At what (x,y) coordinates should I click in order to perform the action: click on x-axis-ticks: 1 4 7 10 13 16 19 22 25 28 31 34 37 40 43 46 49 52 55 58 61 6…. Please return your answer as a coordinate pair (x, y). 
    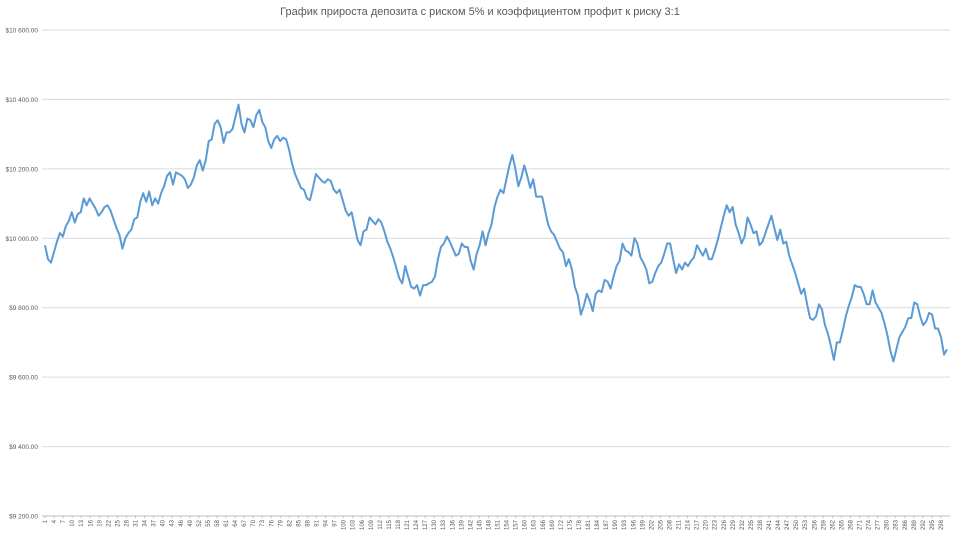
    Looking at the image, I should click on (494, 523).